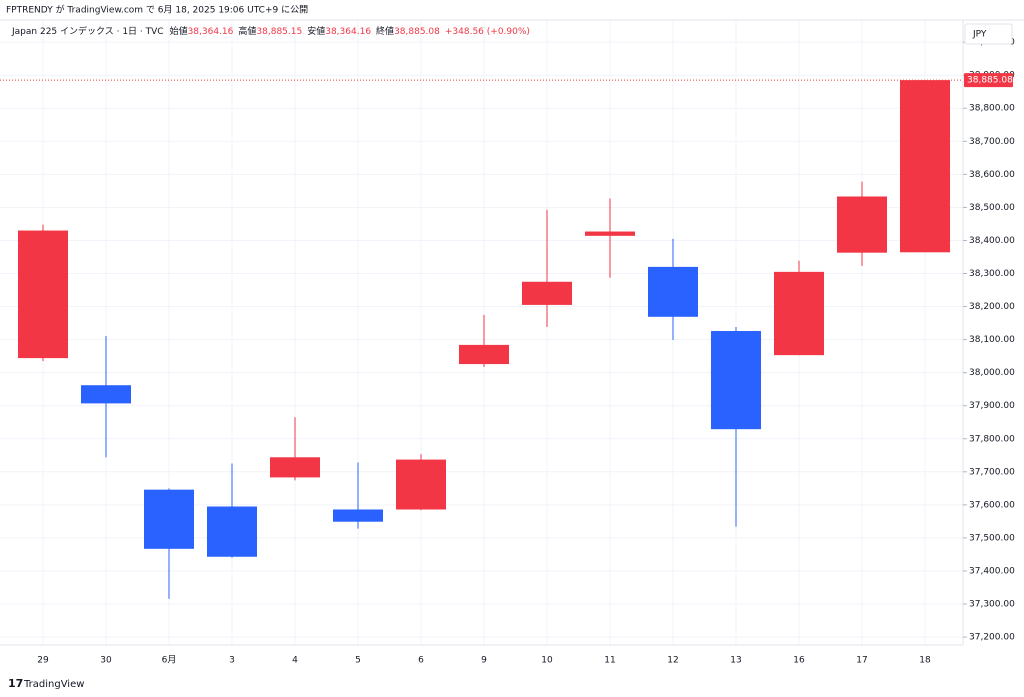 Image resolution: width=1024 pixels, height=697 pixels. I want to click on last-price-text: 38,885.08, so click(990, 81).